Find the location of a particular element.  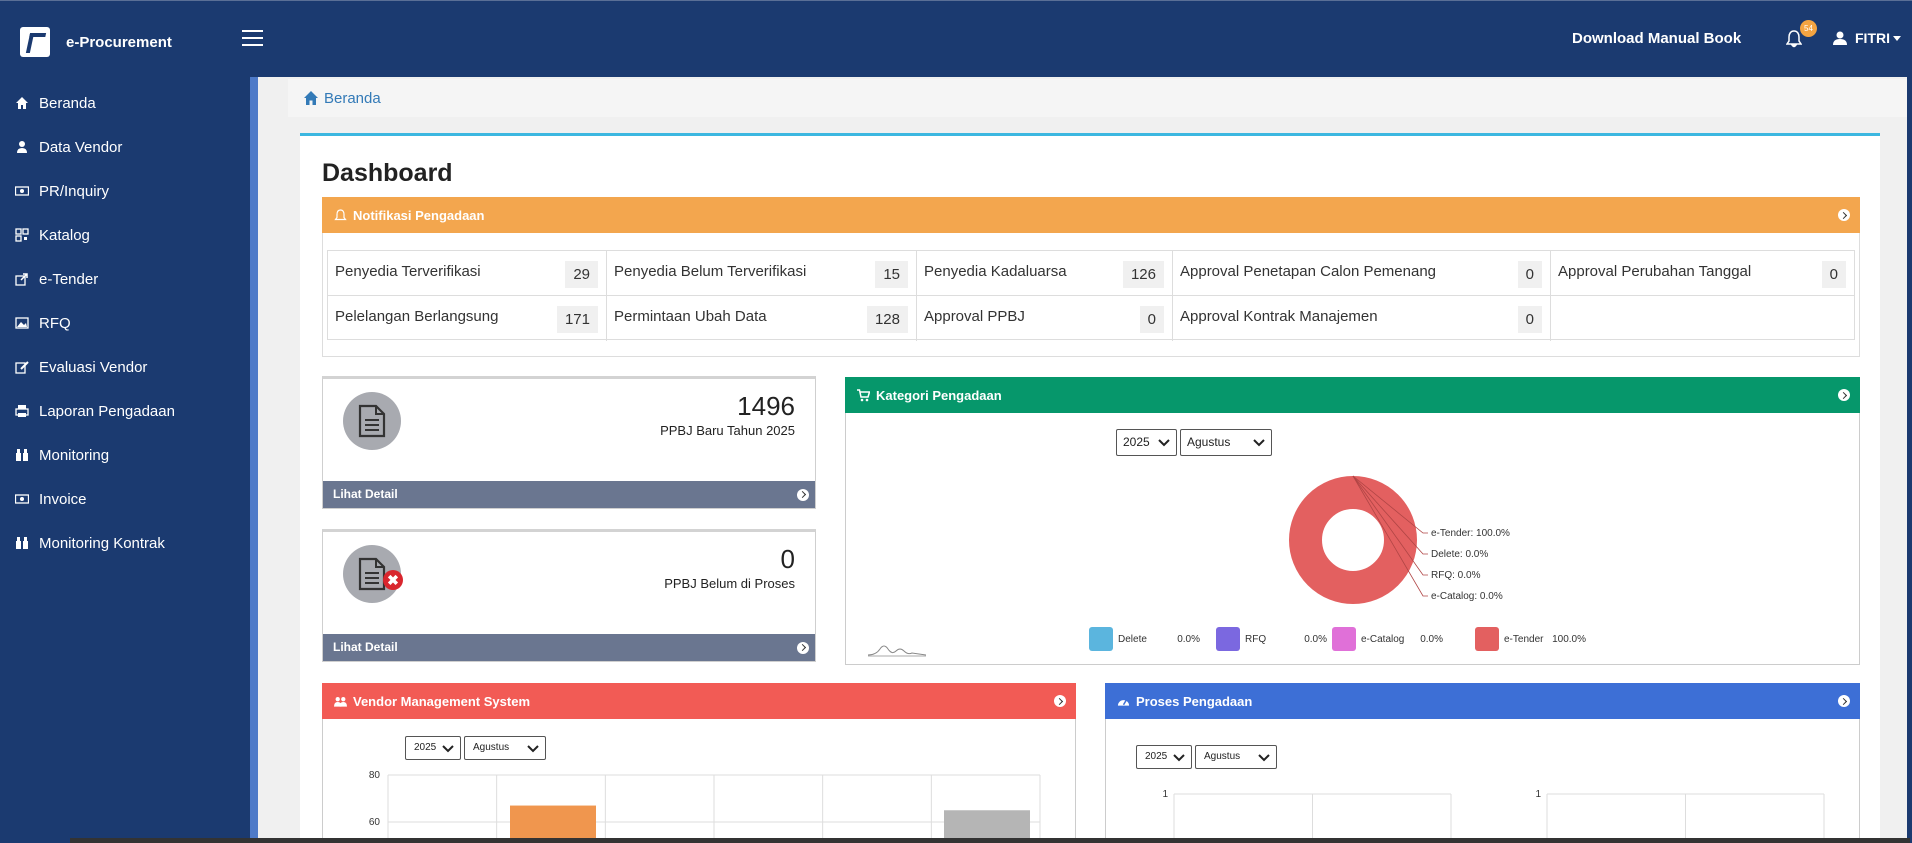

sidebar-item-label: RFQ is located at coordinates (55, 323).